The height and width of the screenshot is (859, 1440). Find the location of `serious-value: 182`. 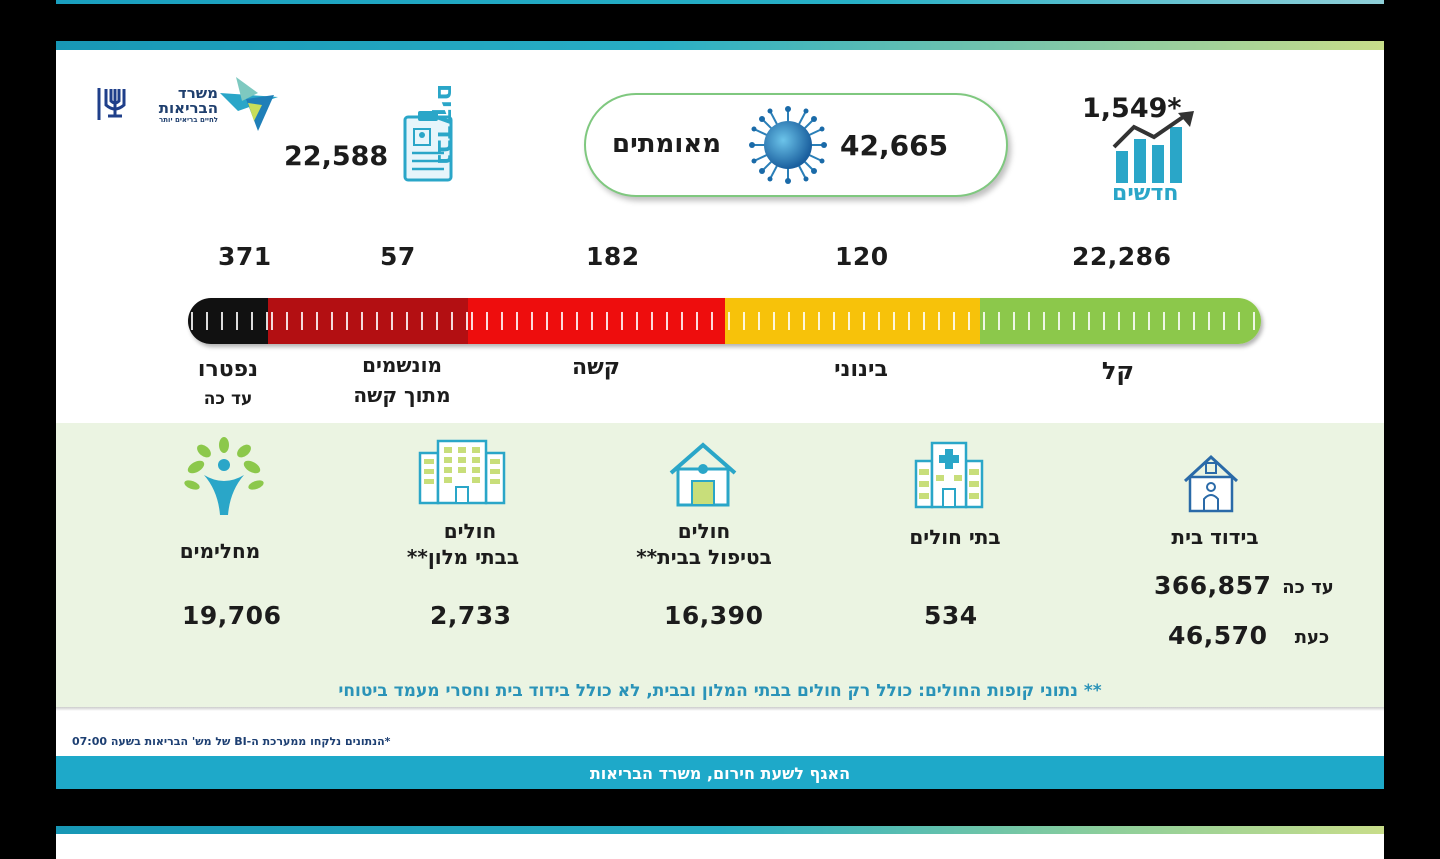

serious-value: 182 is located at coordinates (613, 256).